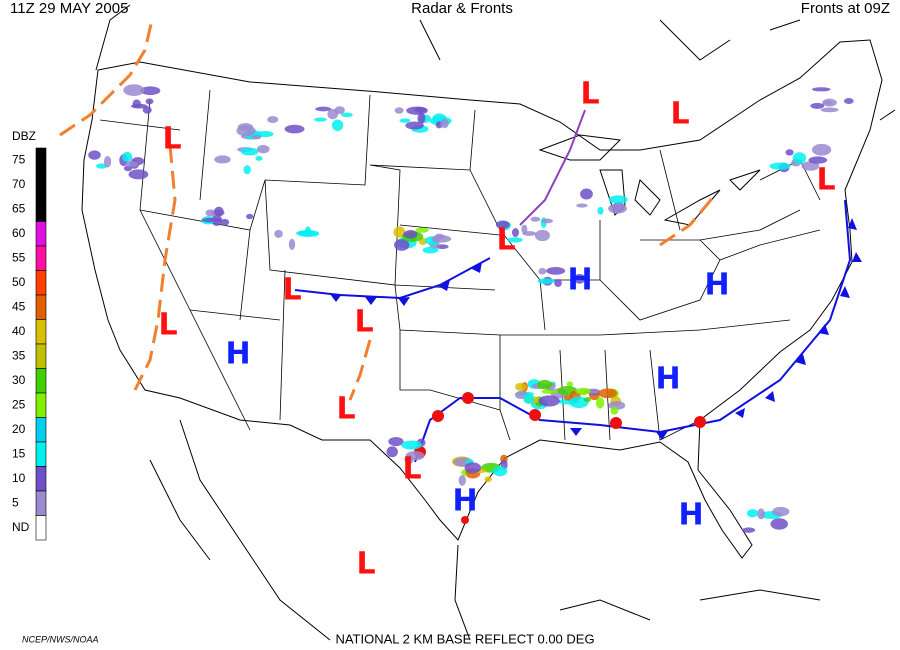 Image resolution: width=900 pixels, height=650 pixels. Describe the element at coordinates (29, 335) in the screenshot. I see `legend: DBZ 75 70 65 60 55 50 45 40 35 30 25 20 15 10 5 ND` at that location.